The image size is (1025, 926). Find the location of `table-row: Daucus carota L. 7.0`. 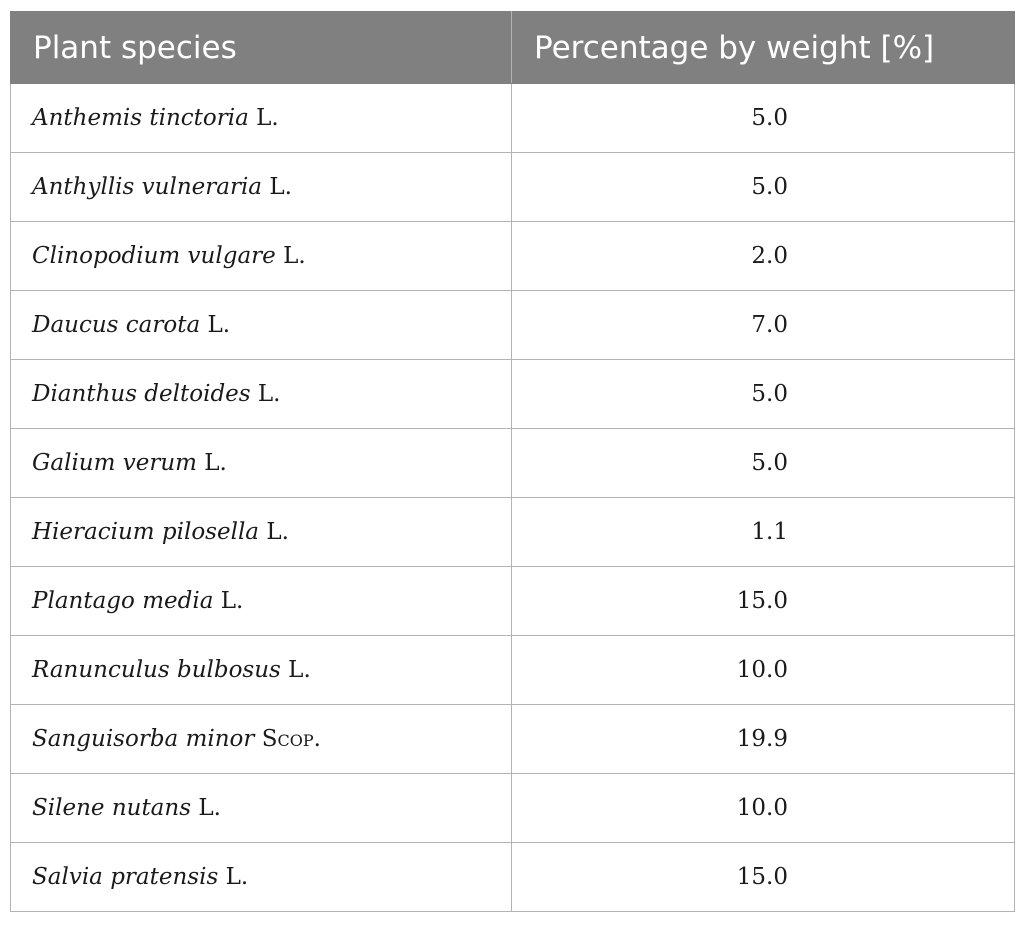

table-row: Daucus carota L. 7.0 is located at coordinates (512, 325).